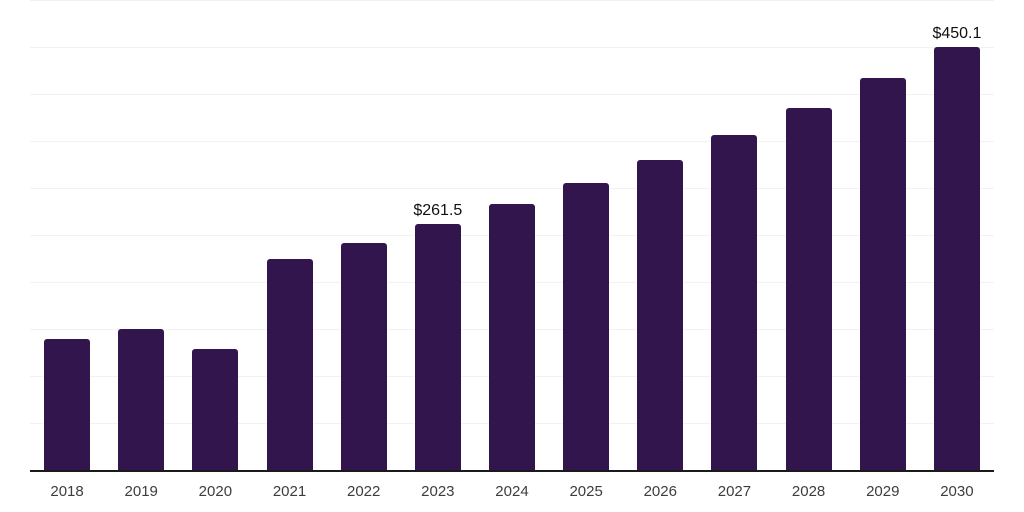 This screenshot has height=512, width=1024. I want to click on bar-2018, so click(67, 404).